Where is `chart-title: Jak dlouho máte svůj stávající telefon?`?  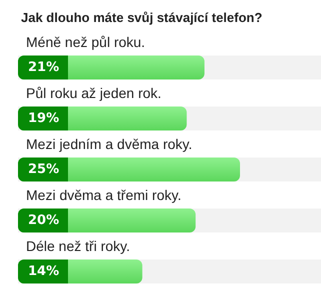
chart-title: Jak dlouho máte svůj stávající telefon? is located at coordinates (141, 17).